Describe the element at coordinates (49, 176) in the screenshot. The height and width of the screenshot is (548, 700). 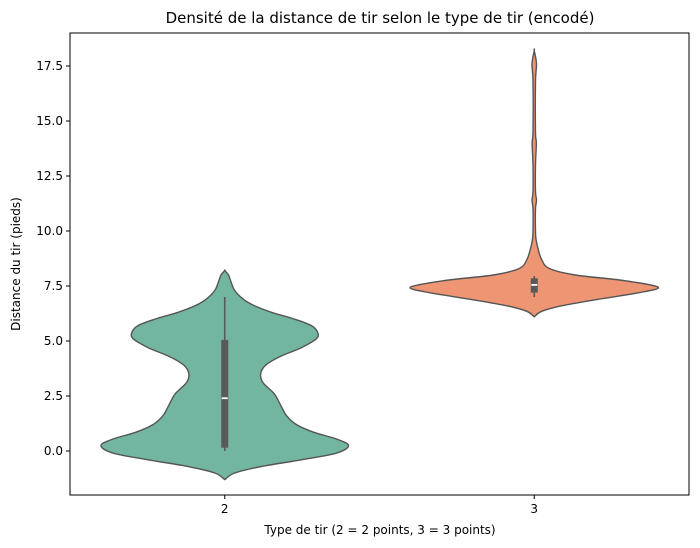
I see `y-tick-label: 12.5` at that location.